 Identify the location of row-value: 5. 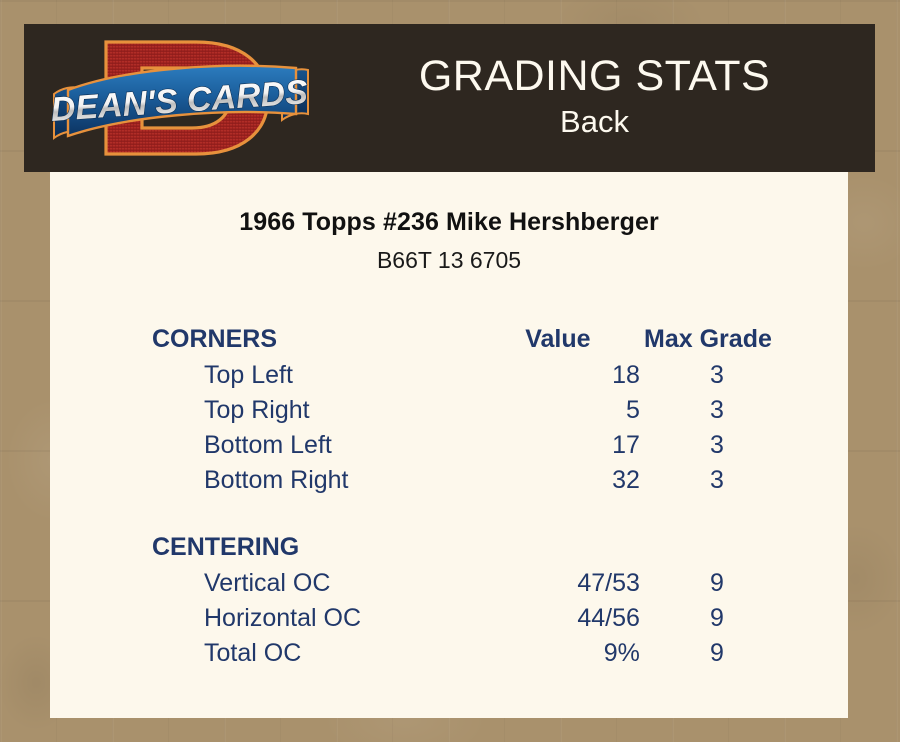
(633, 410).